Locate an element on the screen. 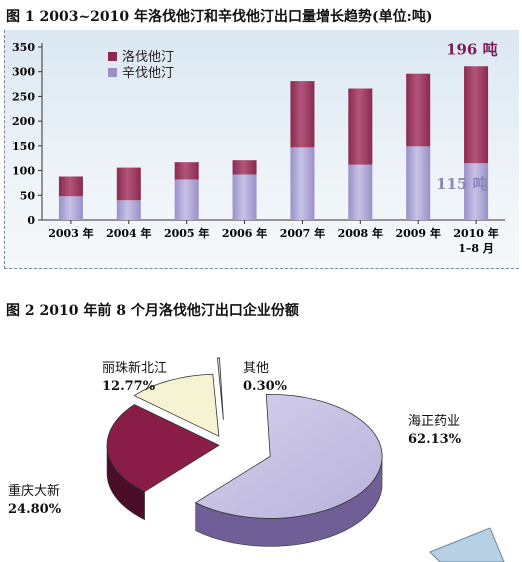 Image resolution: width=522 pixels, height=562 pixels. y-tick-label: 200 is located at coordinates (23, 121).